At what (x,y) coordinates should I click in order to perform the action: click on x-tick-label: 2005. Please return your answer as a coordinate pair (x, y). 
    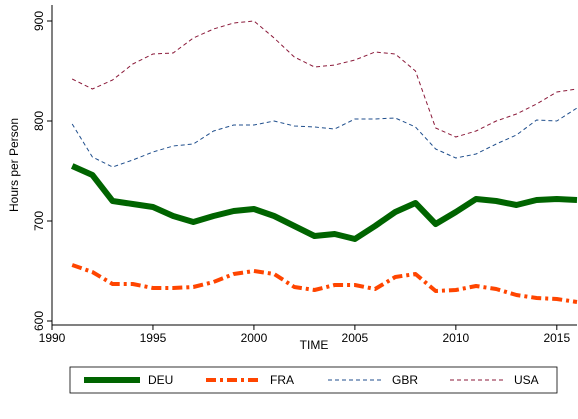
    Looking at the image, I should click on (355, 338).